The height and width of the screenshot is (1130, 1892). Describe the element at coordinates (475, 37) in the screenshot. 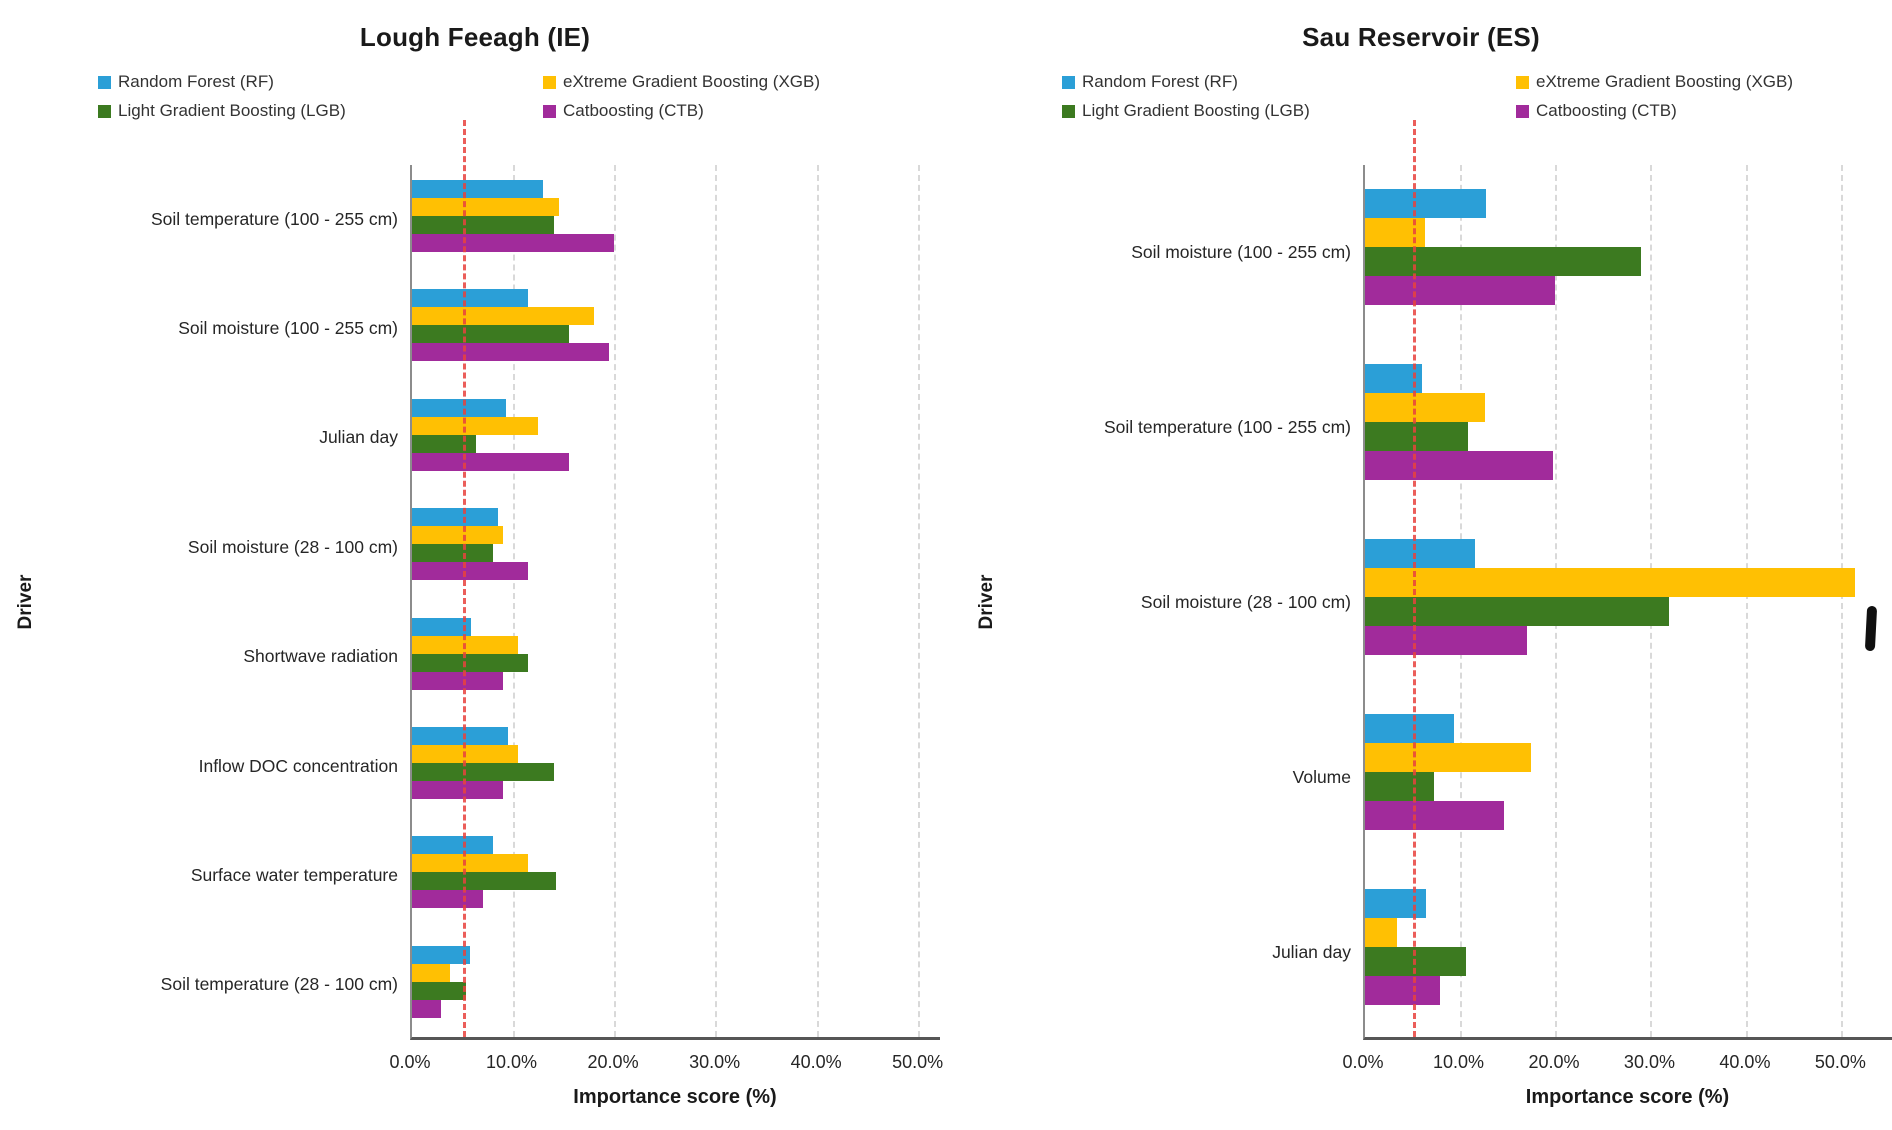

I see `chart-title: Lough Feeagh (IE)` at that location.